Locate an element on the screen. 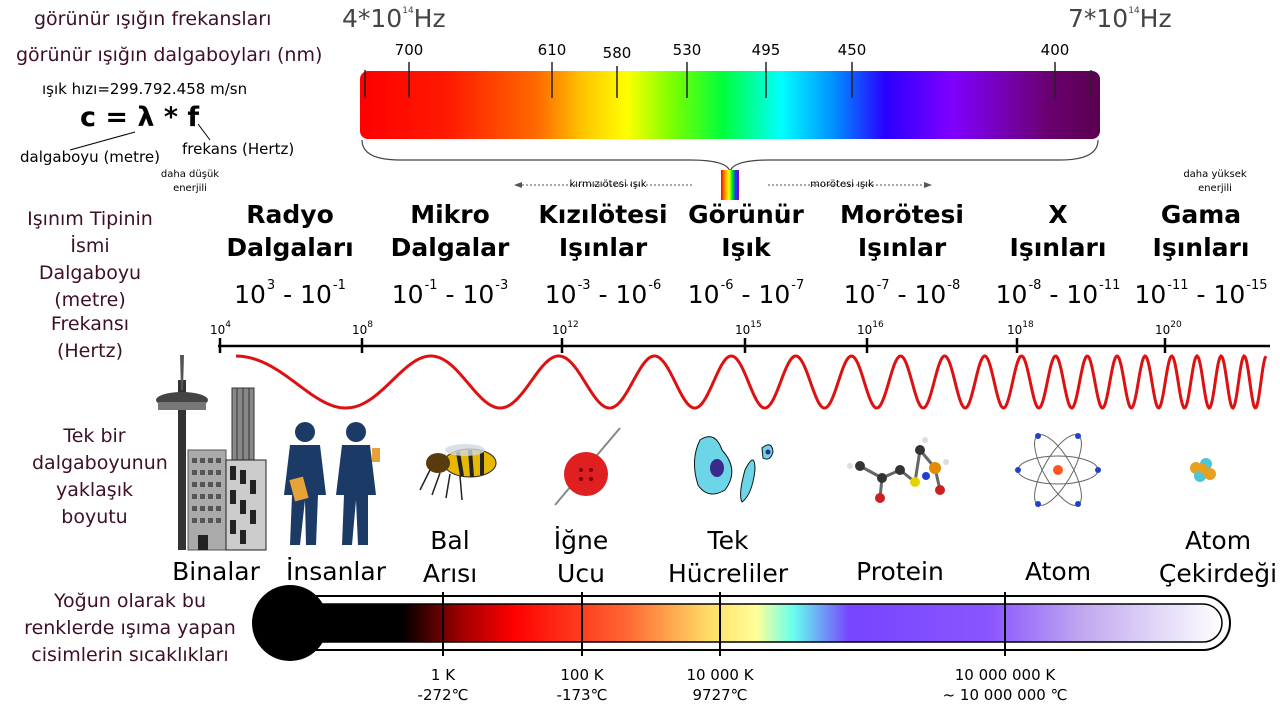 This screenshot has width=1280, height=720. wavelength-tick-label: 580 is located at coordinates (617, 53).